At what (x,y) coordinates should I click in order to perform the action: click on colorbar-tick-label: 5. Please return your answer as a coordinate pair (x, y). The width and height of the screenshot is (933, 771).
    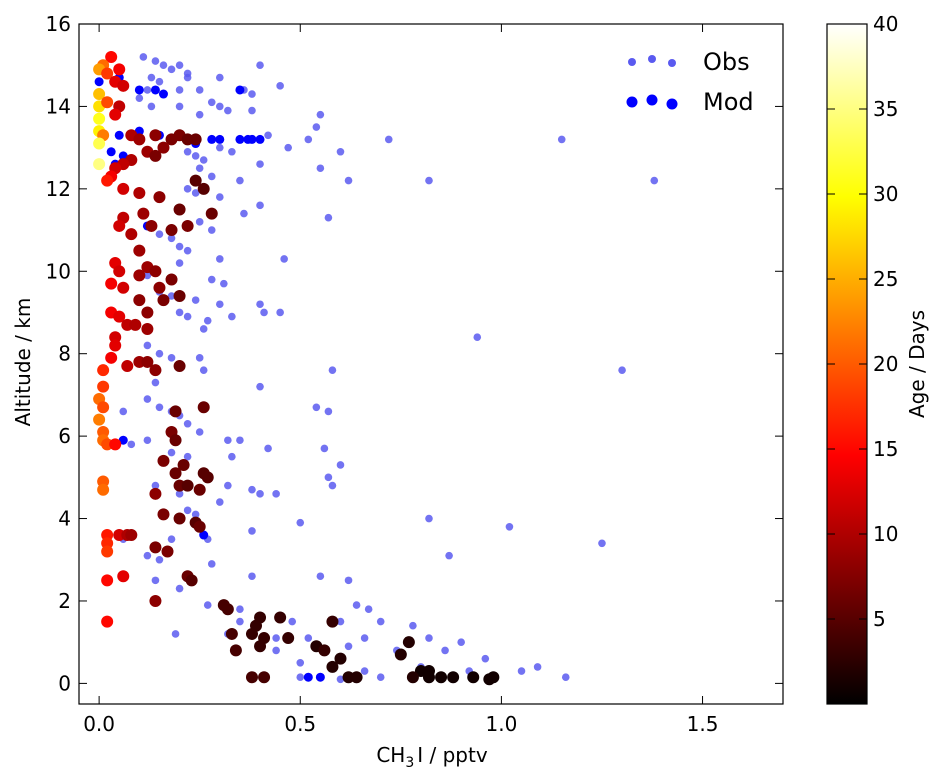
    Looking at the image, I should click on (879, 619).